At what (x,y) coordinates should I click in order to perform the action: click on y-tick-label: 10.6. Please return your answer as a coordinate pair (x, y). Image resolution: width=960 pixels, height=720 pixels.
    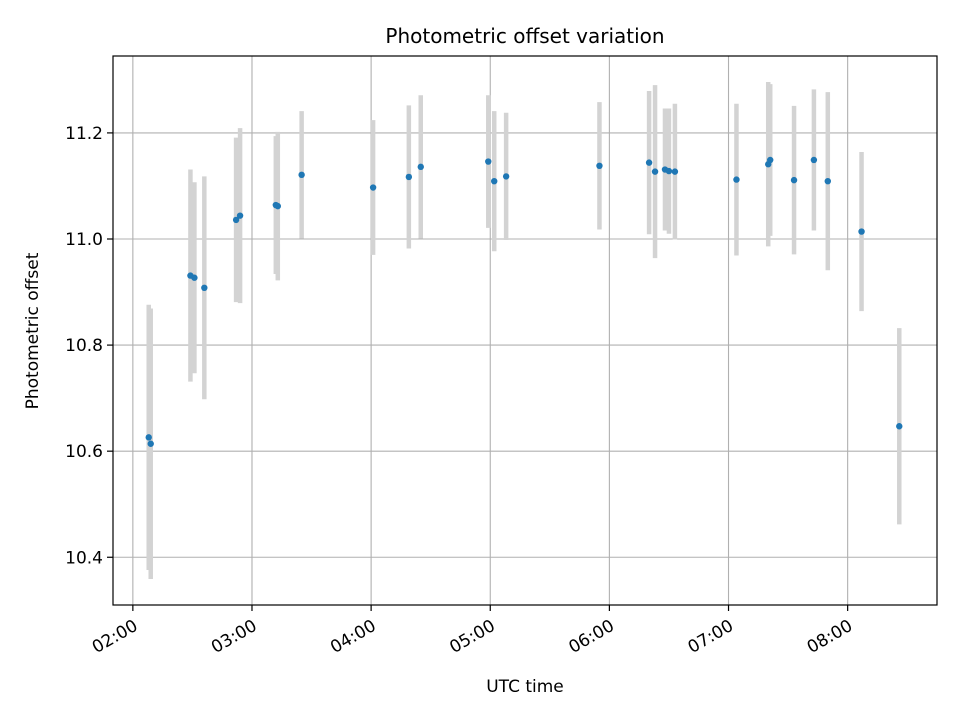
    Looking at the image, I should click on (84, 452).